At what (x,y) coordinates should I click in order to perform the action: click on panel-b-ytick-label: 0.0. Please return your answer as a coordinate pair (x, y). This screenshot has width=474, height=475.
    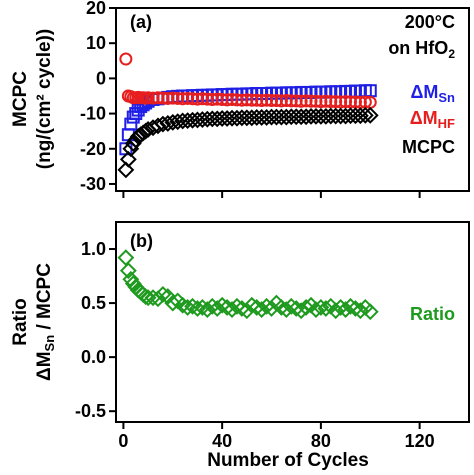
    Looking at the image, I should click on (93, 357).